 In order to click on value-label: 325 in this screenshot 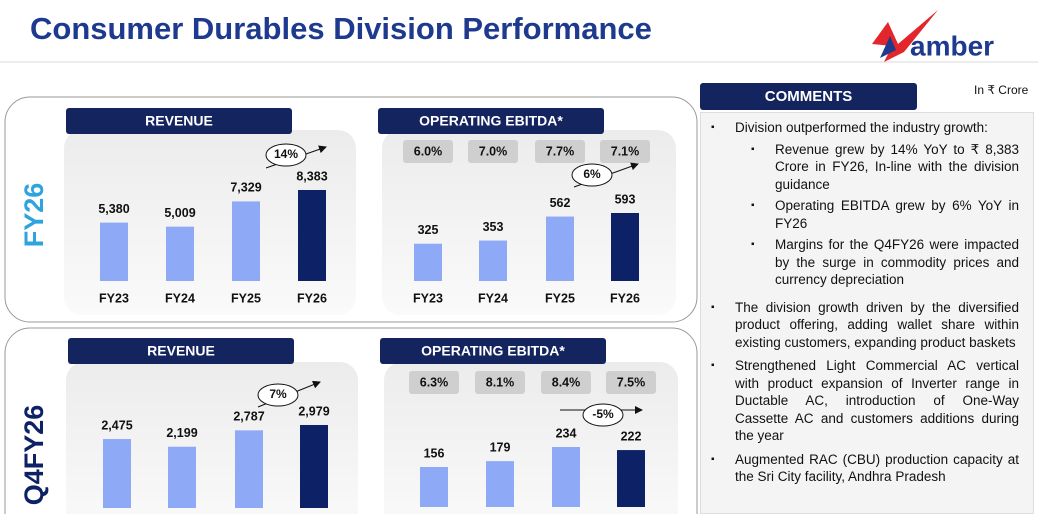, I will do `click(428, 230)`.